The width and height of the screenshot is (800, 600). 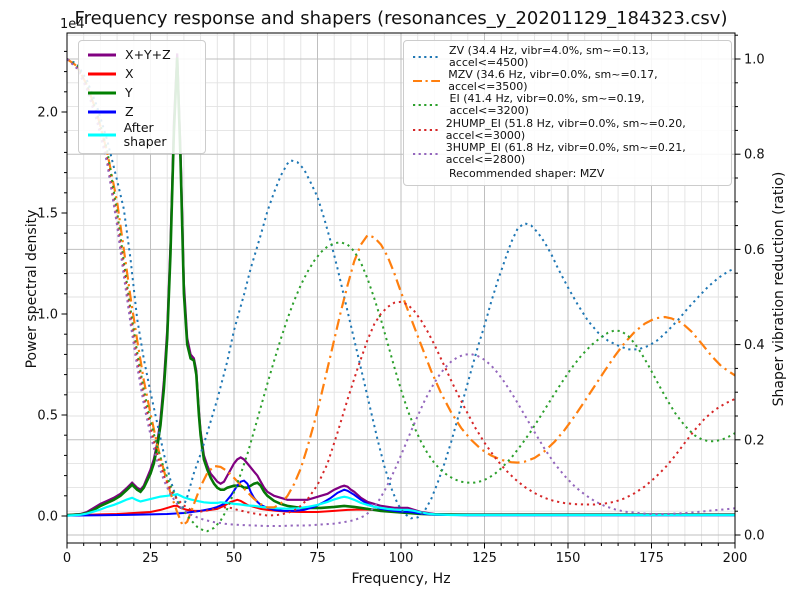 What do you see at coordinates (145, 134) in the screenshot?
I see `legend-label: After shaper` at bounding box center [145, 134].